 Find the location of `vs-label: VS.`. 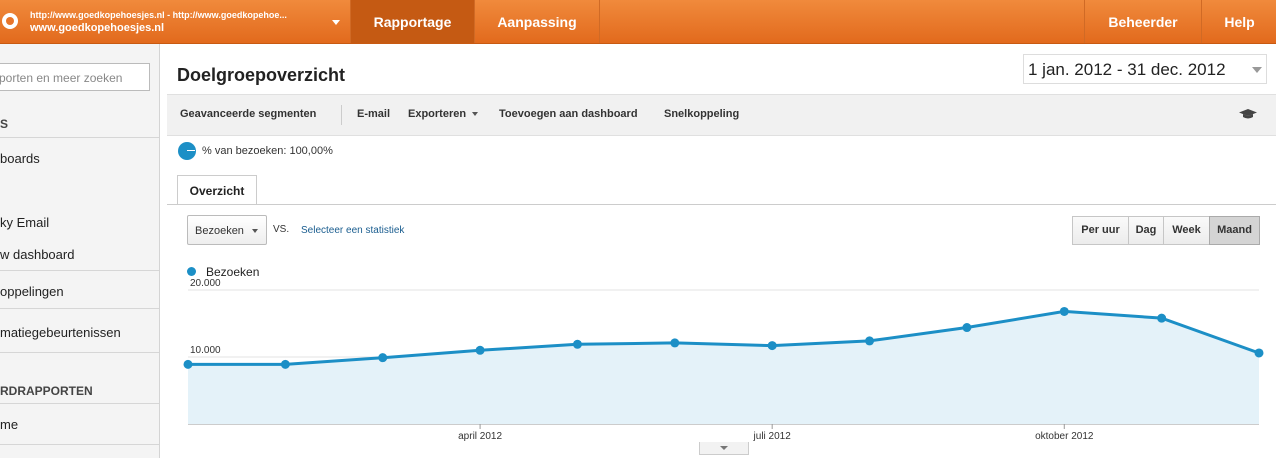

vs-label: VS. is located at coordinates (281, 229).